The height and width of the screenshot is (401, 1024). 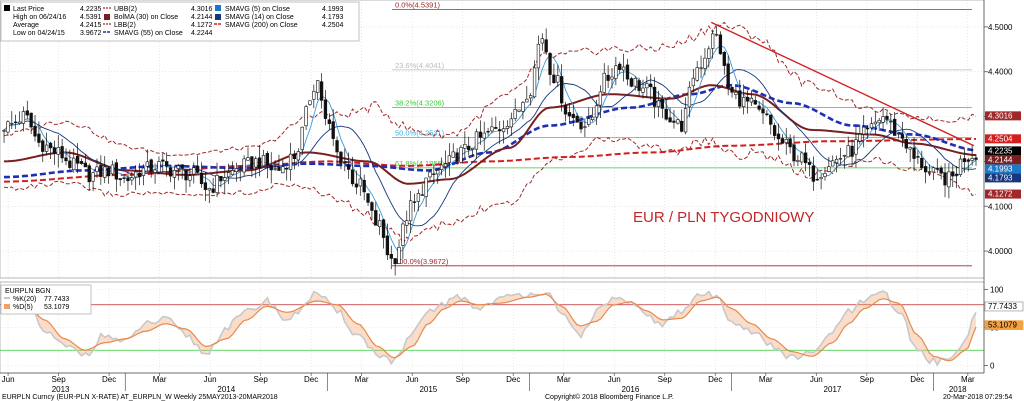 I want to click on price-tag, so click(x=1003, y=116).